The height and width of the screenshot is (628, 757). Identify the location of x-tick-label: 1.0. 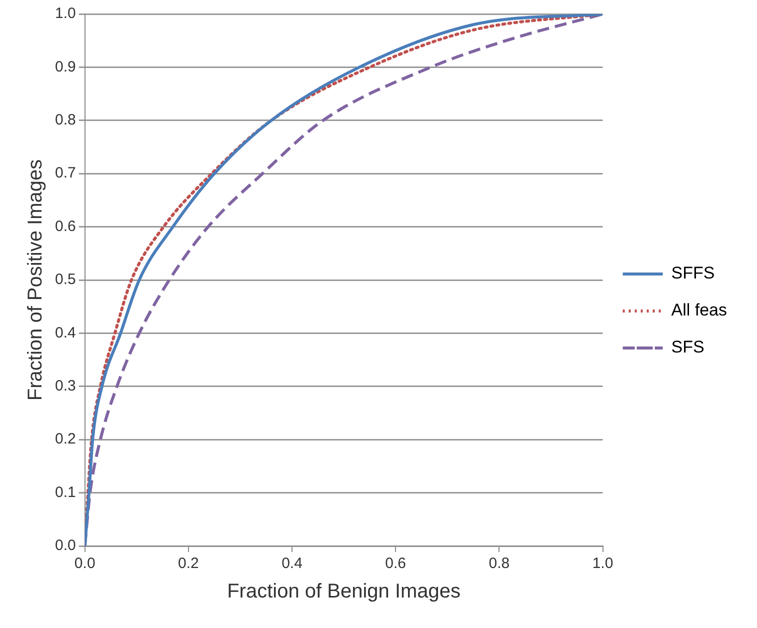
(603, 563).